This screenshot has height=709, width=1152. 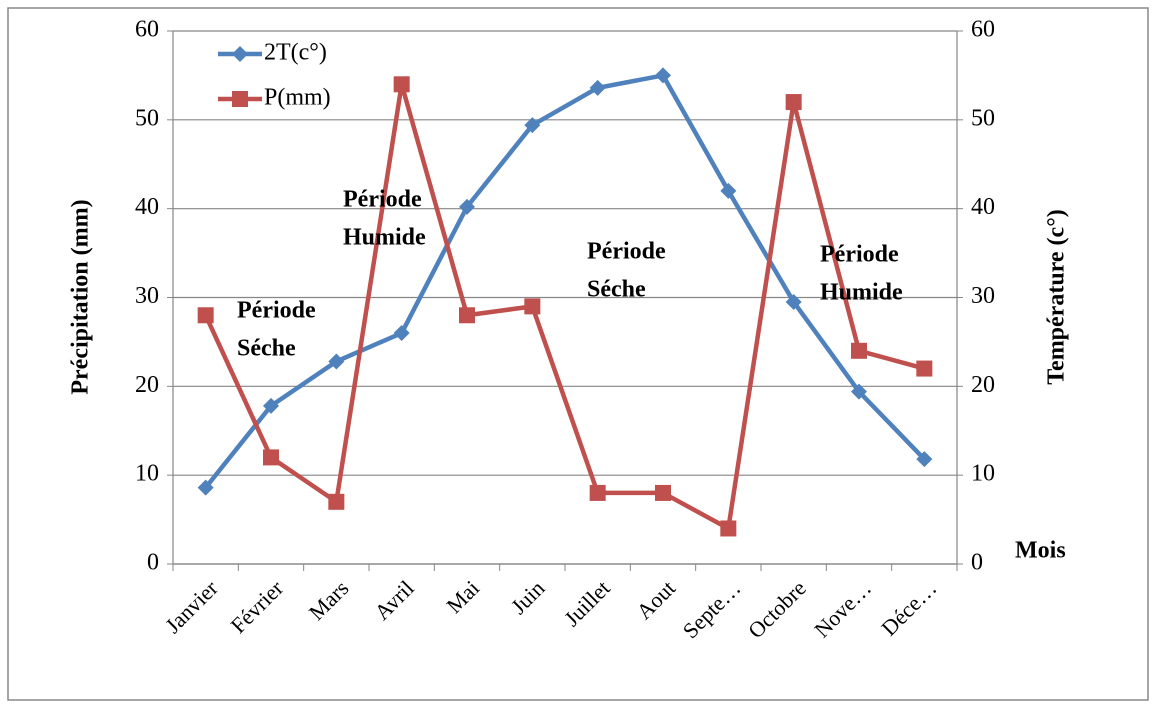 I want to click on y-tick-label: 20, so click(x=147, y=385).